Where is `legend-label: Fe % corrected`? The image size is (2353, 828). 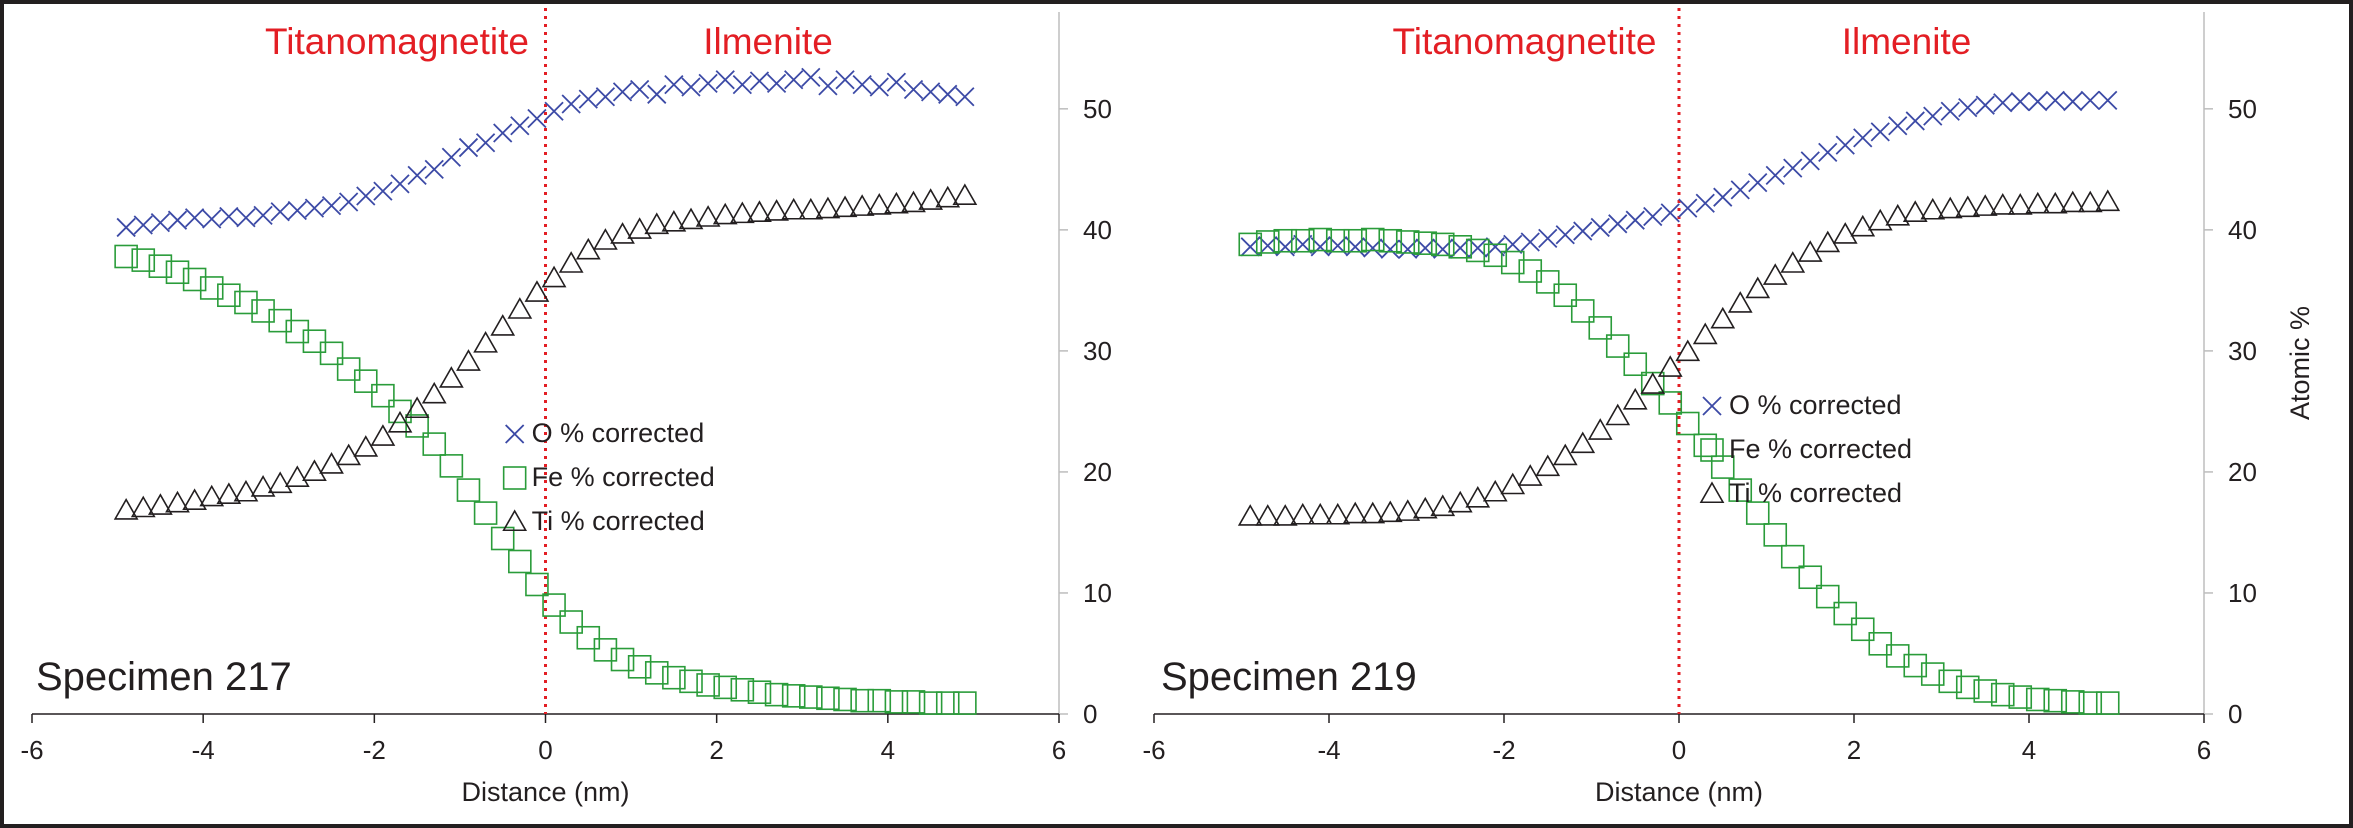 legend-label: Fe % corrected is located at coordinates (623, 477).